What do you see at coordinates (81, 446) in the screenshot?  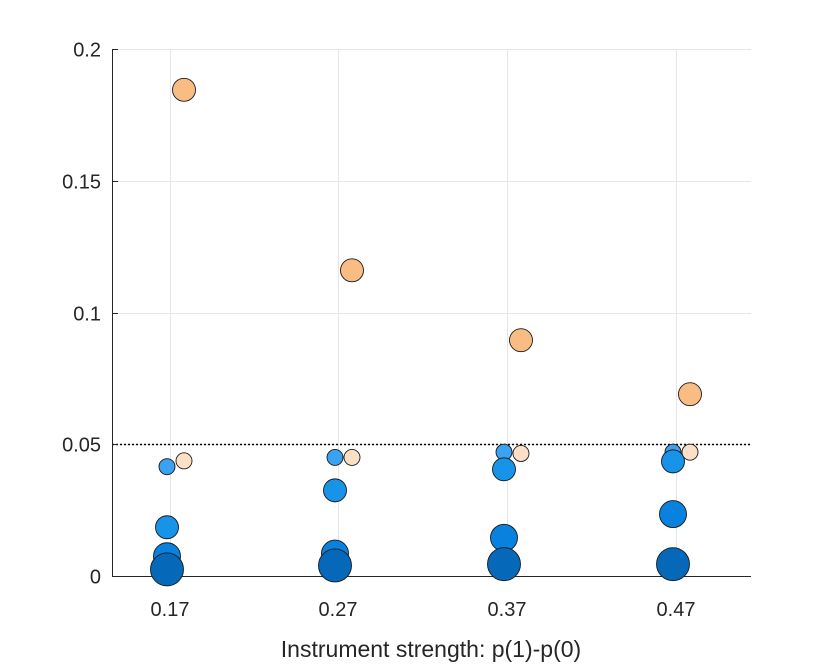 I see `y-tick-label: 0.05` at bounding box center [81, 446].